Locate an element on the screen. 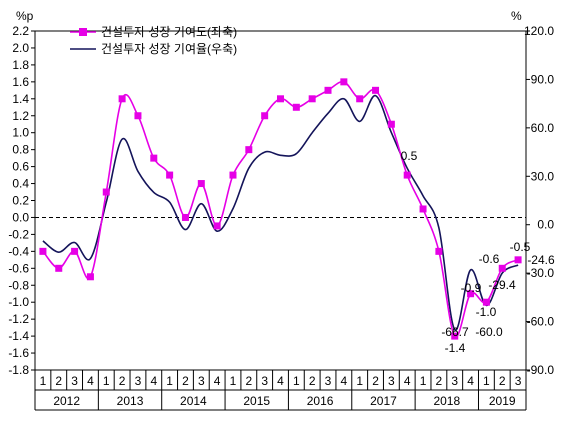 The height and width of the screenshot is (428, 580). left-axis-tick-label: 1.8 is located at coordinates (20, 65).